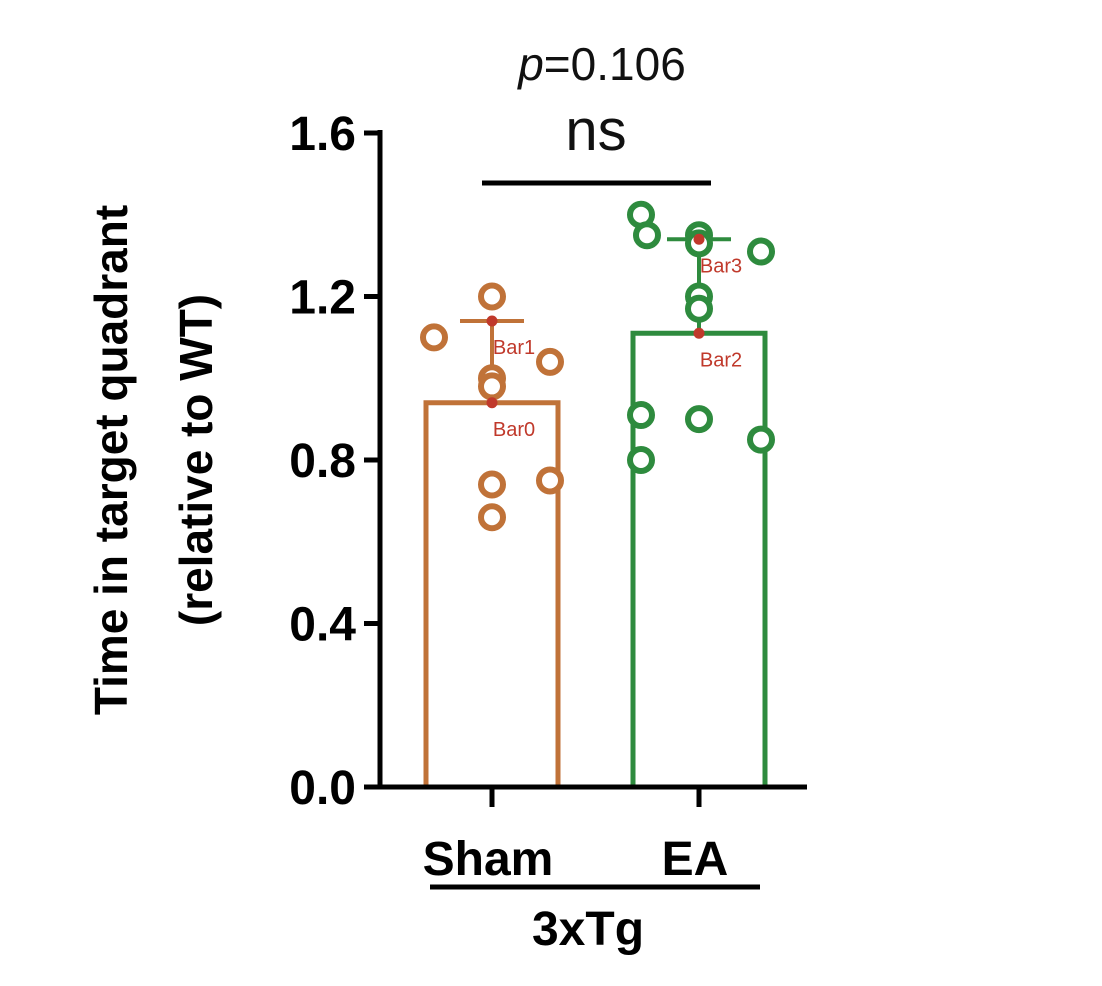  I want to click on marker-dot-bar2, so click(699, 333).